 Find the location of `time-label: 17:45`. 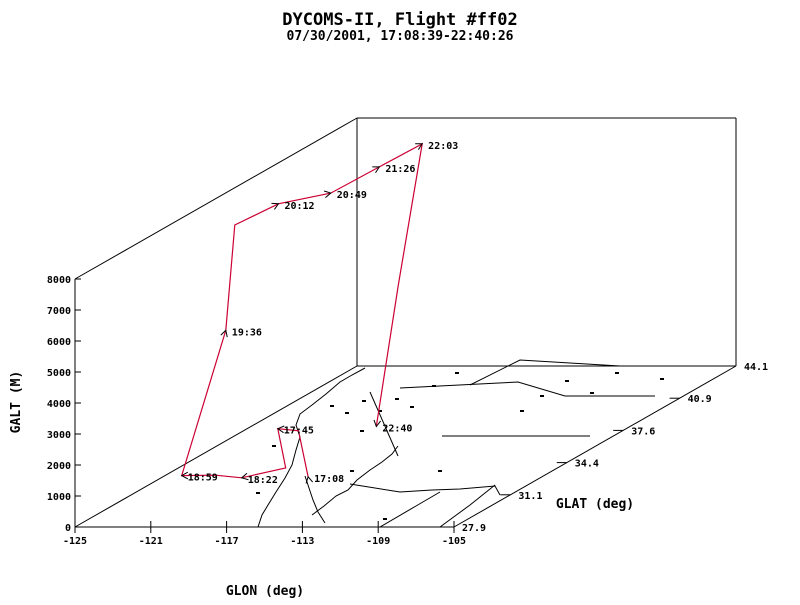

time-label: 17:45 is located at coordinates (299, 431).